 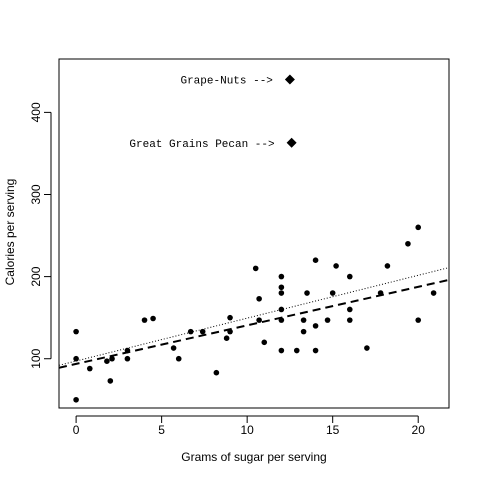 I want to click on point-annotation: Great Grains Pecan -->, so click(x=201, y=145).